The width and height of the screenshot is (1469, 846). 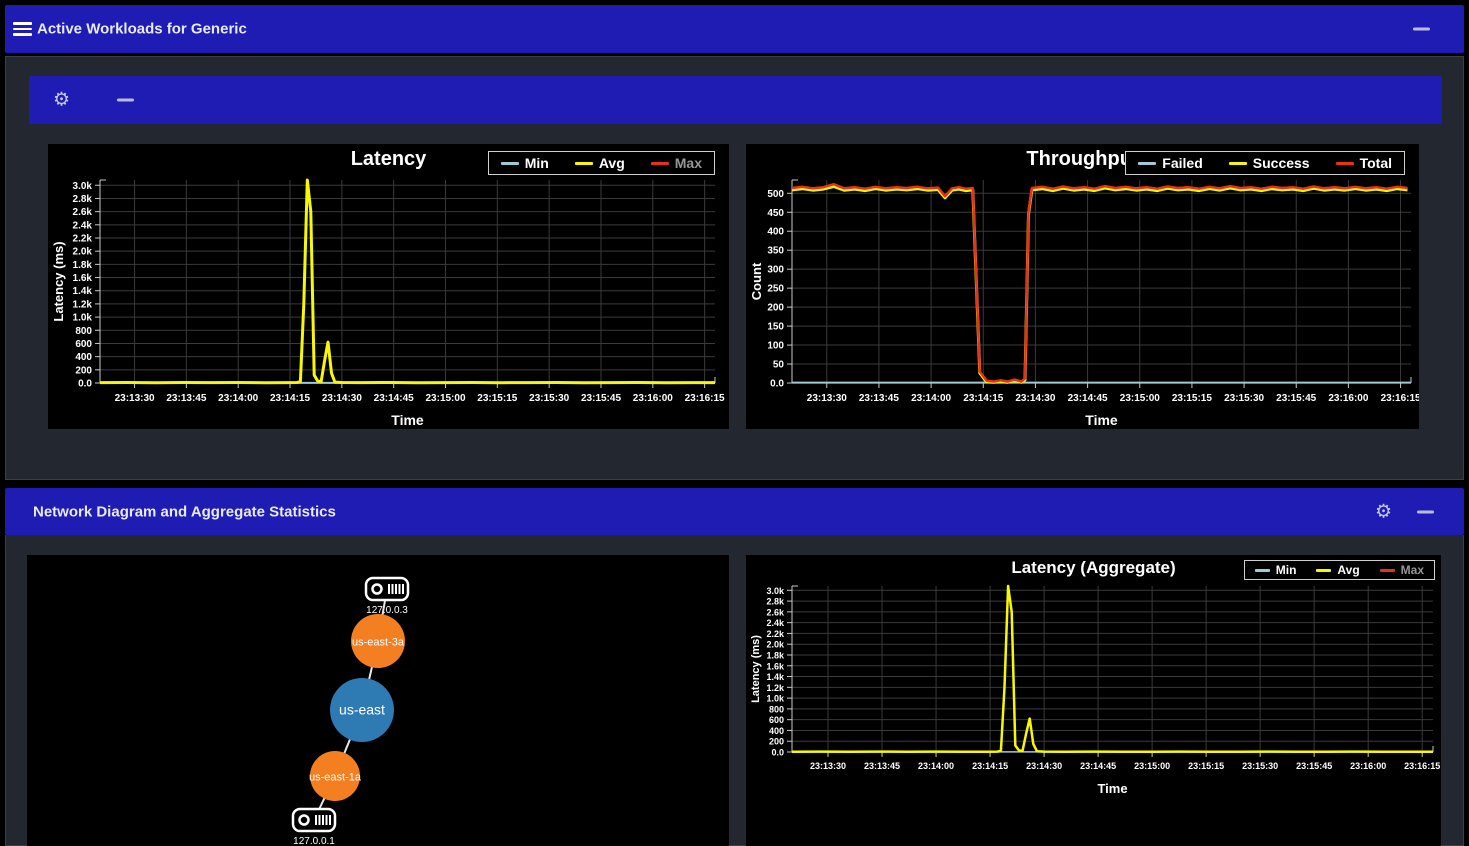 What do you see at coordinates (83, 252) in the screenshot?
I see `svg-text: 2.0k` at bounding box center [83, 252].